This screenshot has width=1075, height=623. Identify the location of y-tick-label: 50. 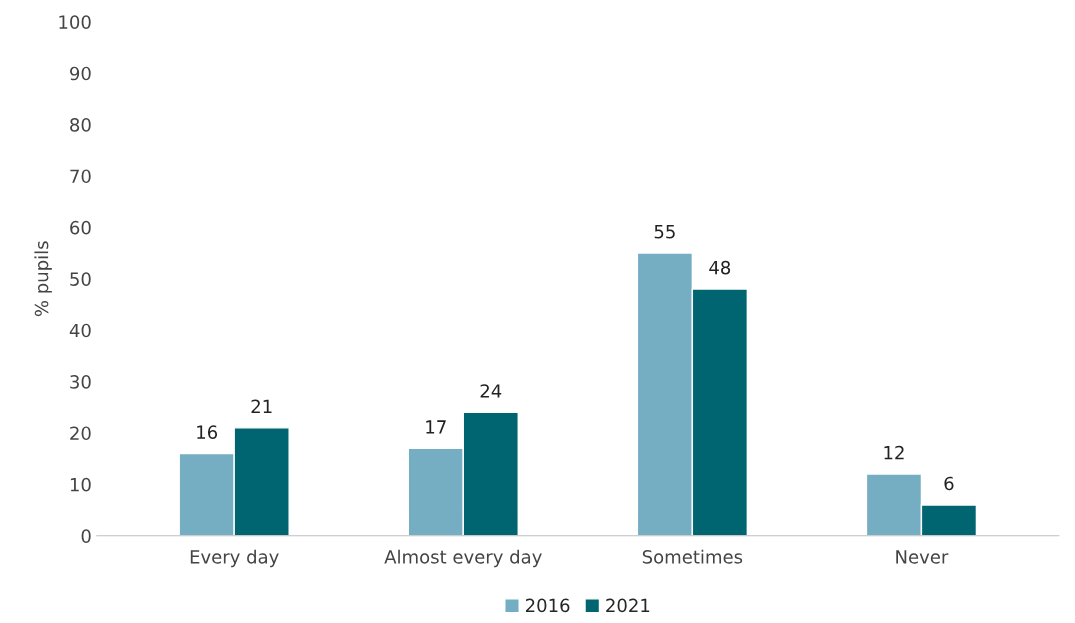
(80, 279).